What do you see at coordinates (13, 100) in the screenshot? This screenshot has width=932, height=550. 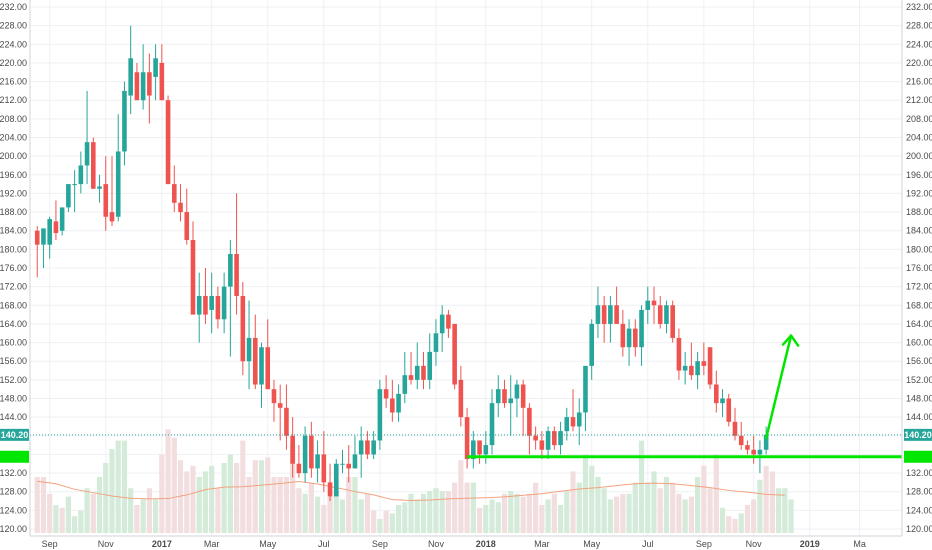 I see `left-price-tick: 212.00` at bounding box center [13, 100].